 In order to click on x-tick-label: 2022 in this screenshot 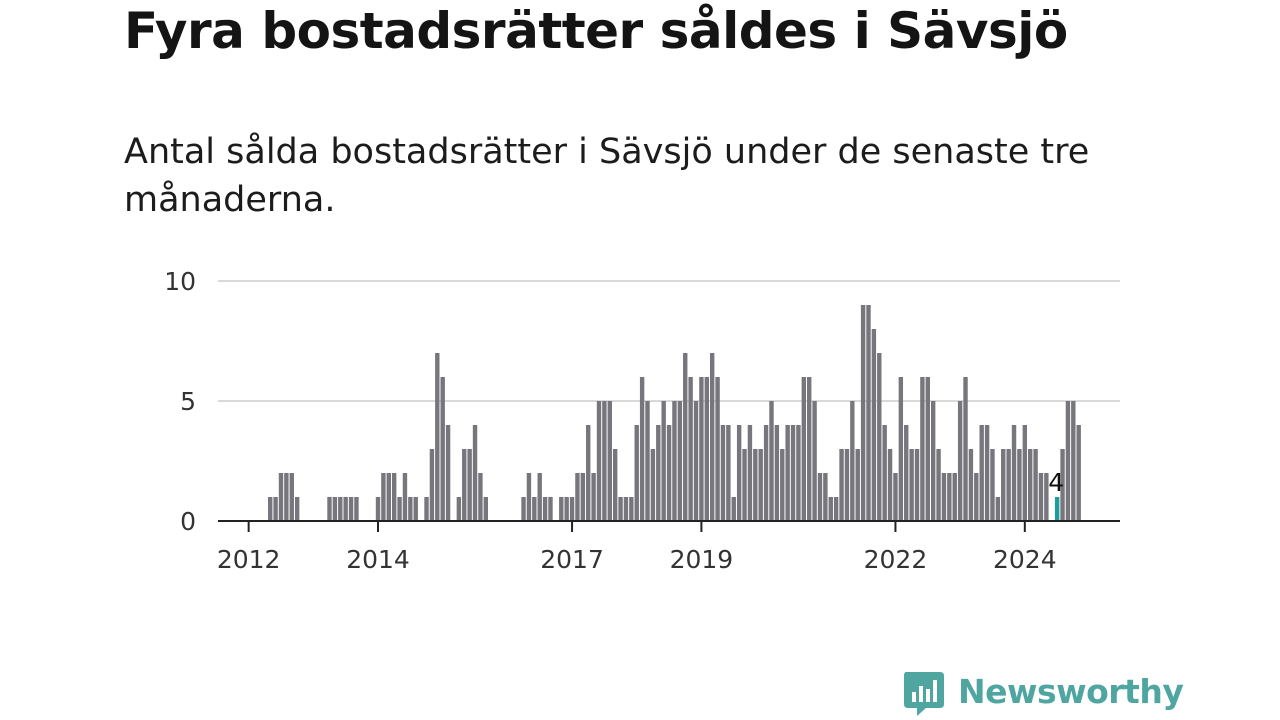, I will do `click(896, 559)`.